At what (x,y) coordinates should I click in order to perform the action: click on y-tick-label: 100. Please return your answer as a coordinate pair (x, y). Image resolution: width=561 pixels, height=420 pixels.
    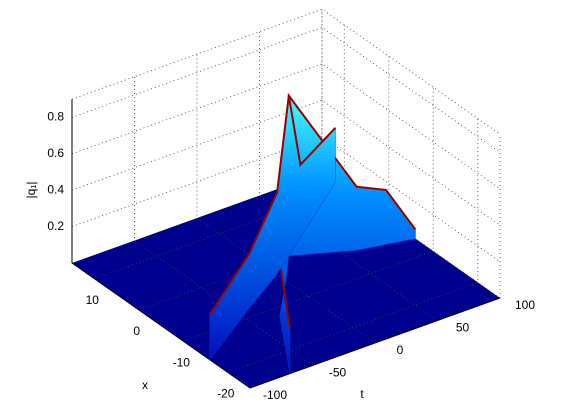
    Looking at the image, I should click on (525, 305).